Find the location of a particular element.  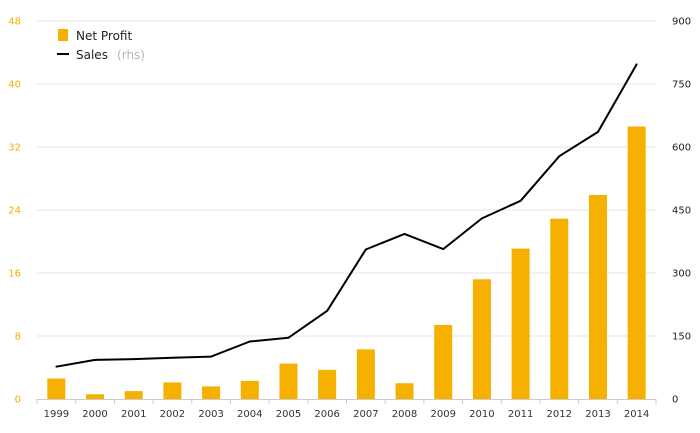

legend: Net Profit Sales (rhs) is located at coordinates (101, 46).